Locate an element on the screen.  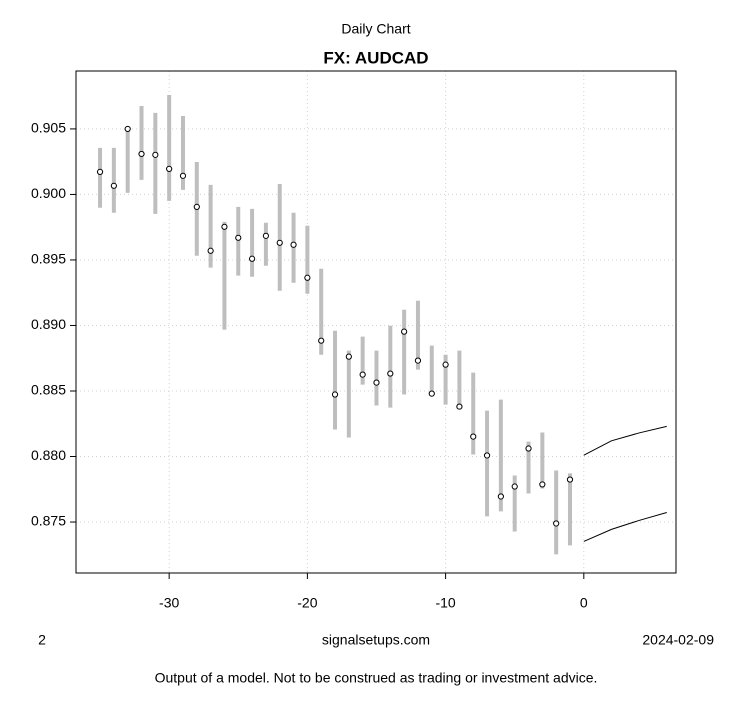
x-tick-label: -20 is located at coordinates (307, 603).